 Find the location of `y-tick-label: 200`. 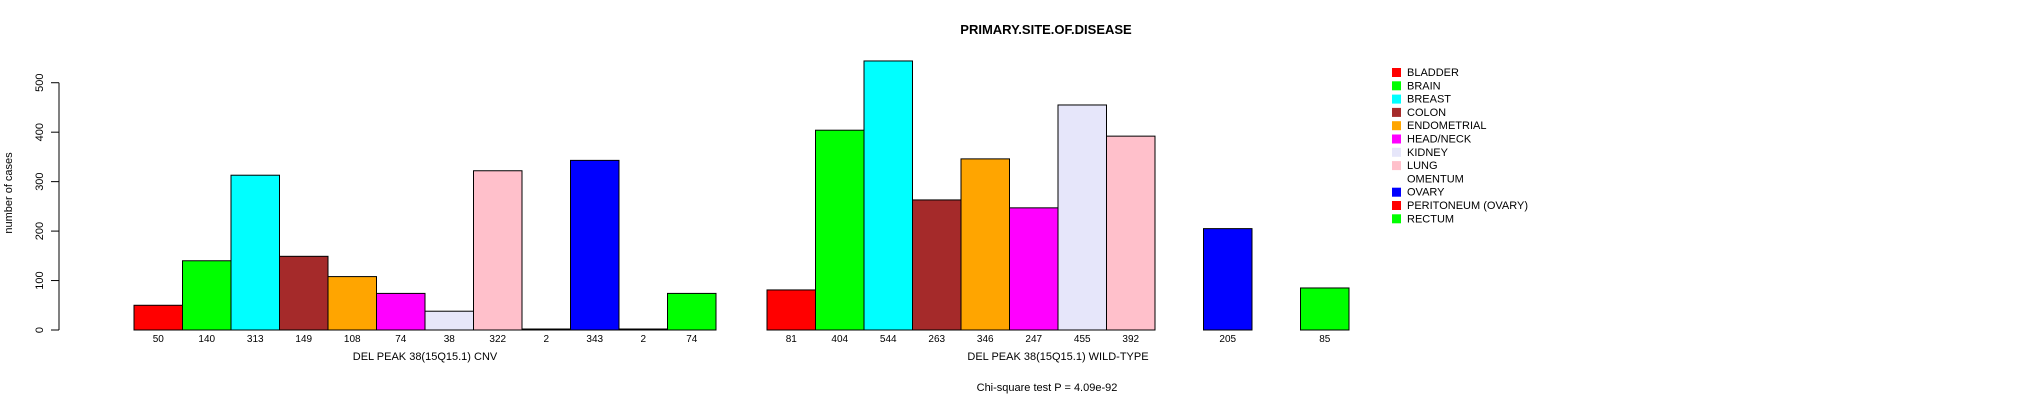

y-tick-label: 200 is located at coordinates (40, 231).